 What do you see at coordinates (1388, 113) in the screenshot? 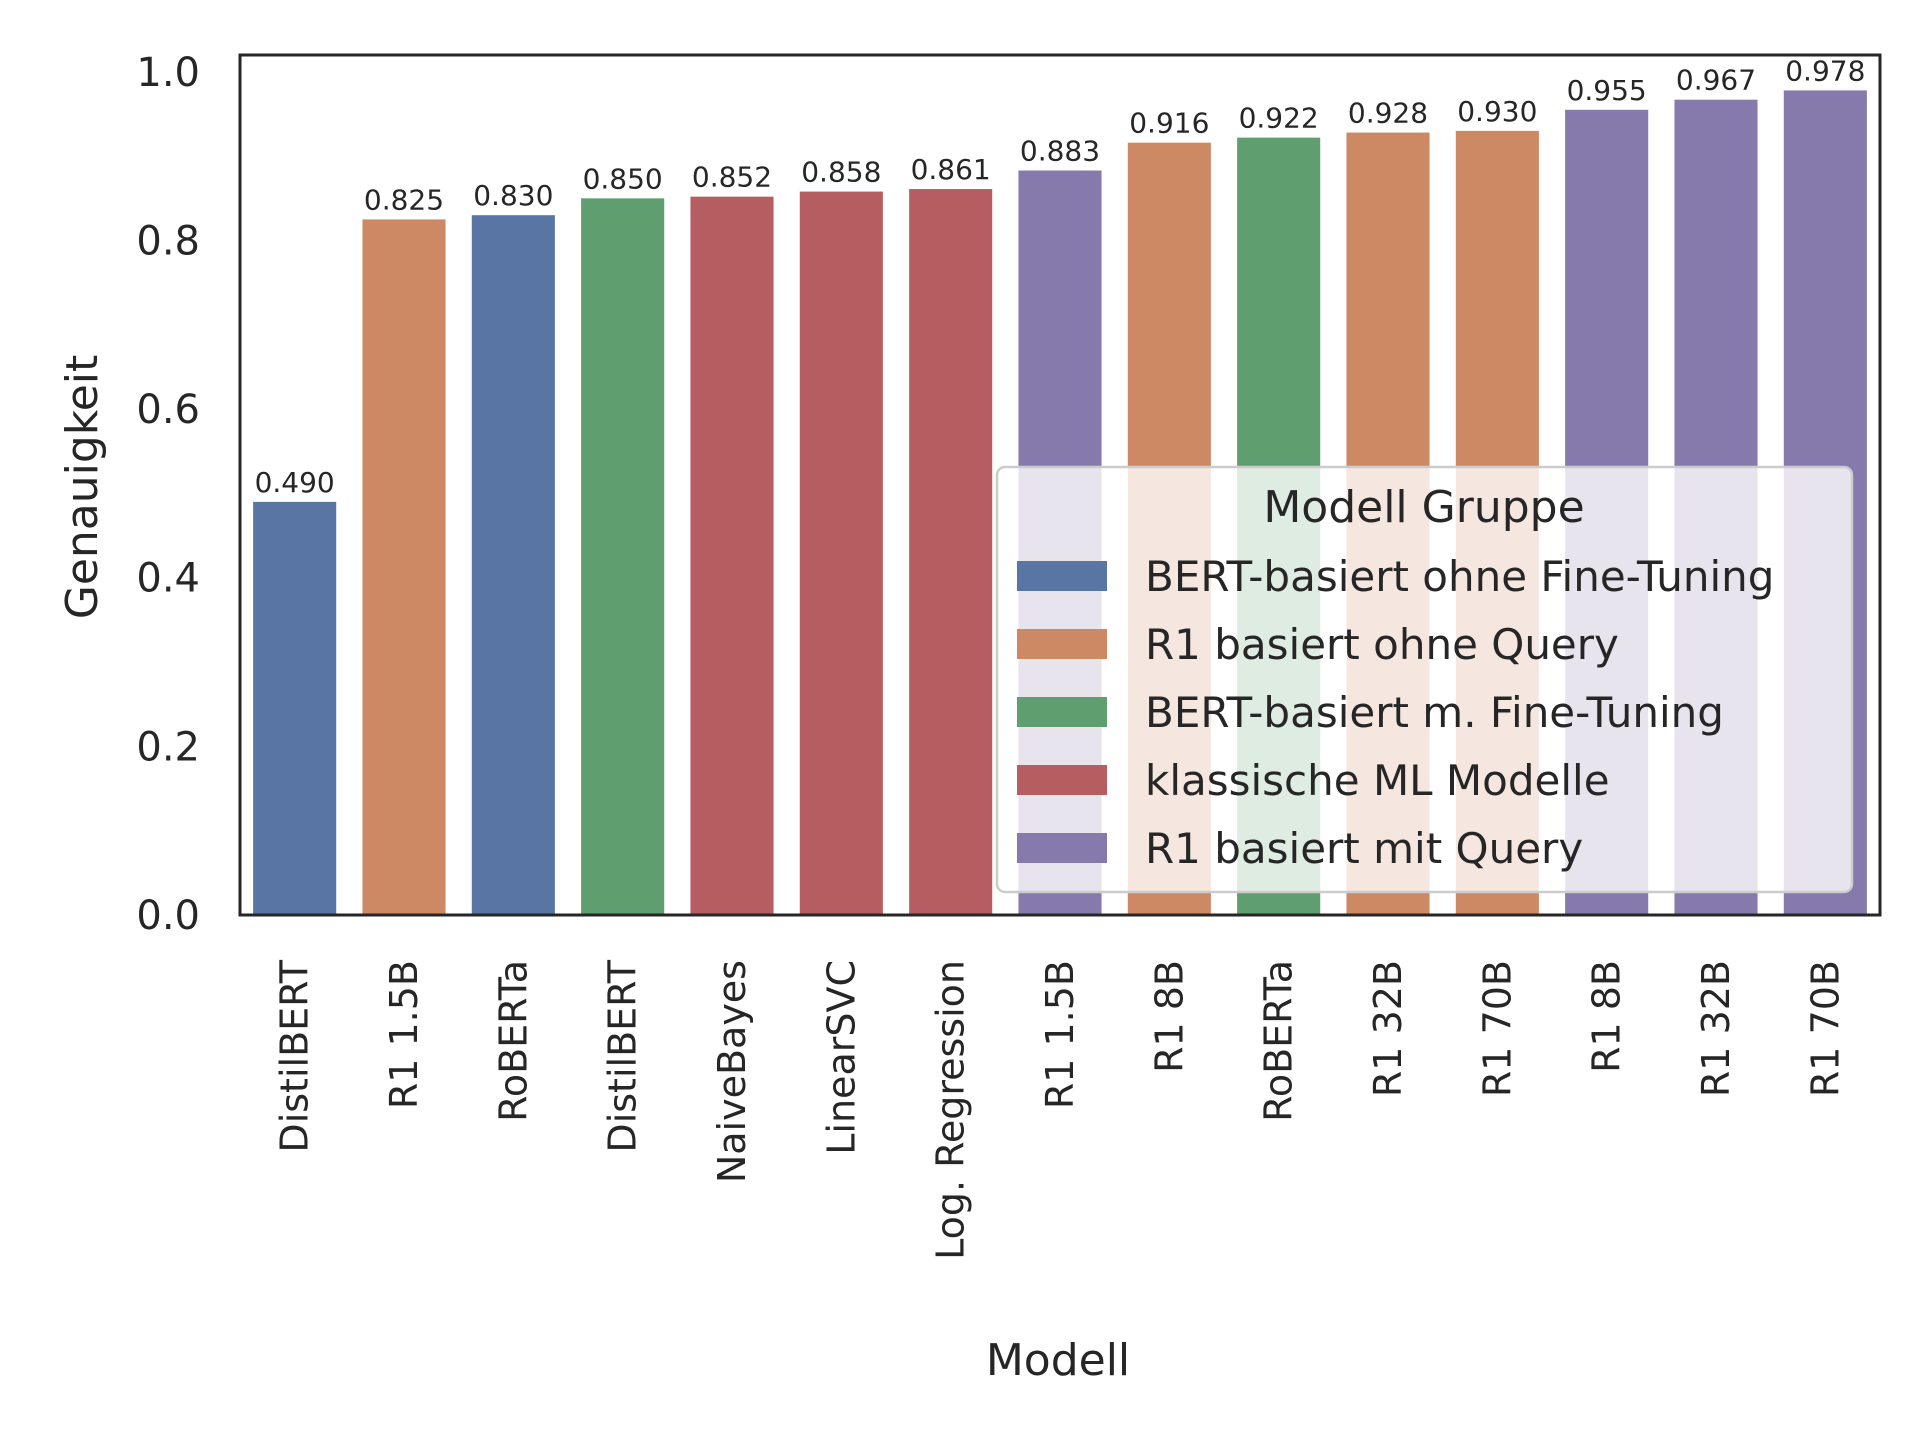
I see `bar-value-label: 0.928` at bounding box center [1388, 113].